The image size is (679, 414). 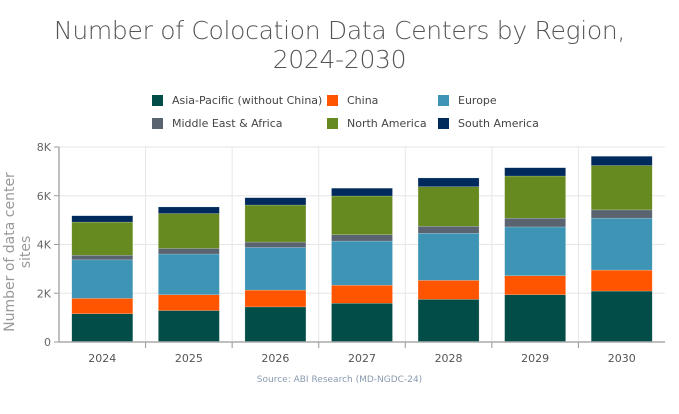 What do you see at coordinates (44, 293) in the screenshot?
I see `y-tick-label: 2K` at bounding box center [44, 293].